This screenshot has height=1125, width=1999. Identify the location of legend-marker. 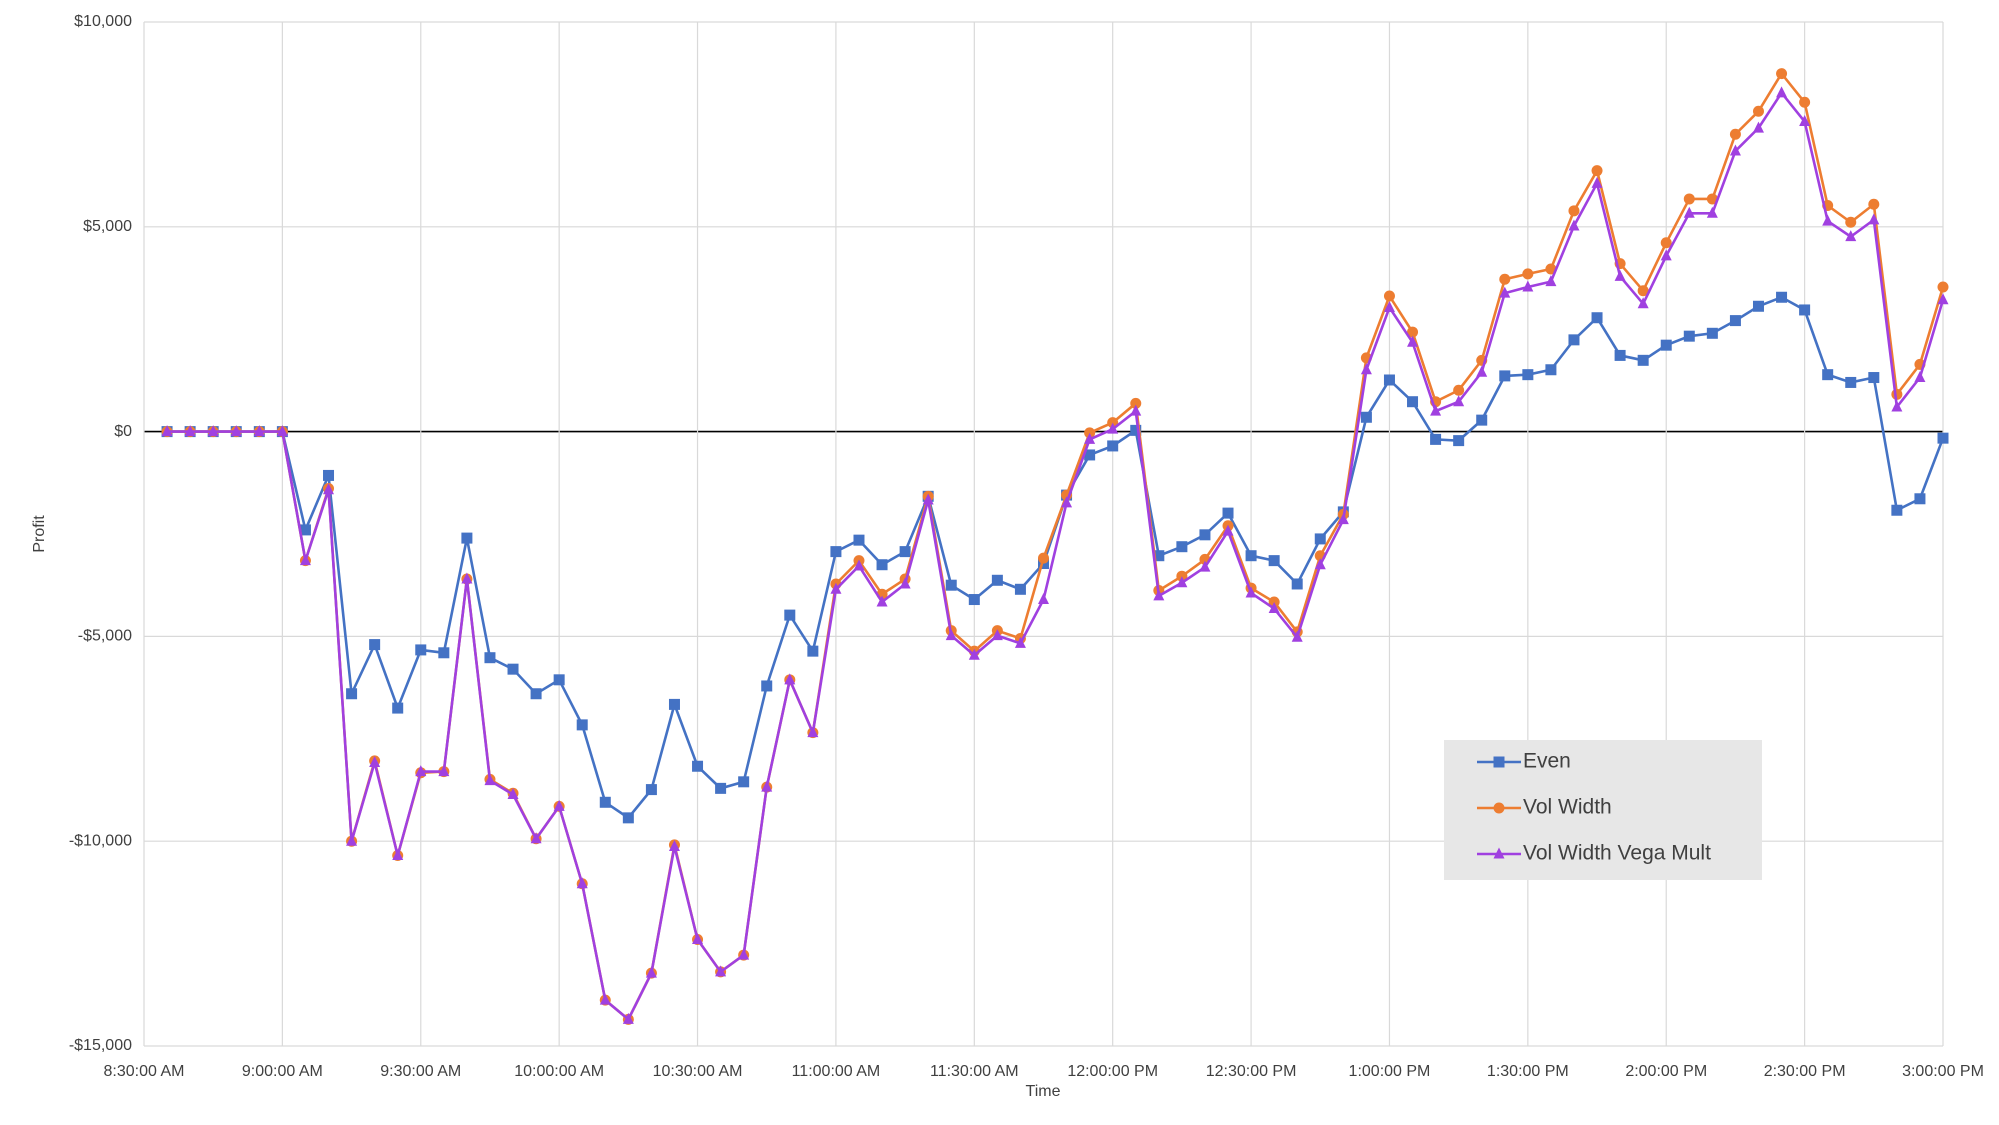
(1499, 808).